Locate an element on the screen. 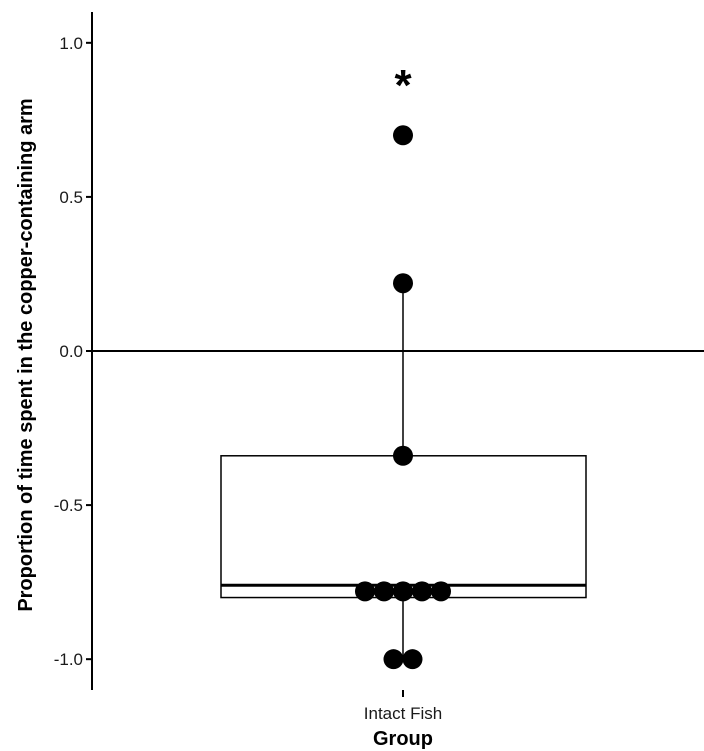 This screenshot has width=704, height=751. y-tick-label: 1.0 is located at coordinates (71, 43).